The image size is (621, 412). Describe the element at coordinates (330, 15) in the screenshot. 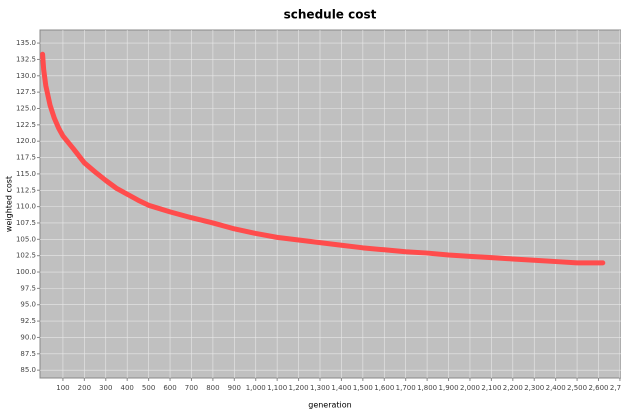

I see `chart-title: schedule cost` at that location.